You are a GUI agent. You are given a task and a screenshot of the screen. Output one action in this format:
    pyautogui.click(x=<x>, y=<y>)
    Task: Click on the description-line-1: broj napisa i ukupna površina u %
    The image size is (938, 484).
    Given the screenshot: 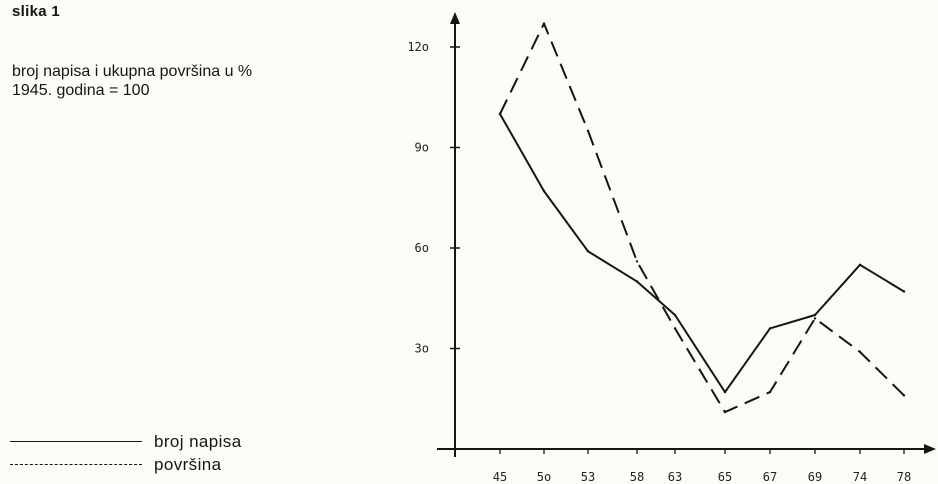 What is the action you would take?
    pyautogui.click(x=132, y=71)
    